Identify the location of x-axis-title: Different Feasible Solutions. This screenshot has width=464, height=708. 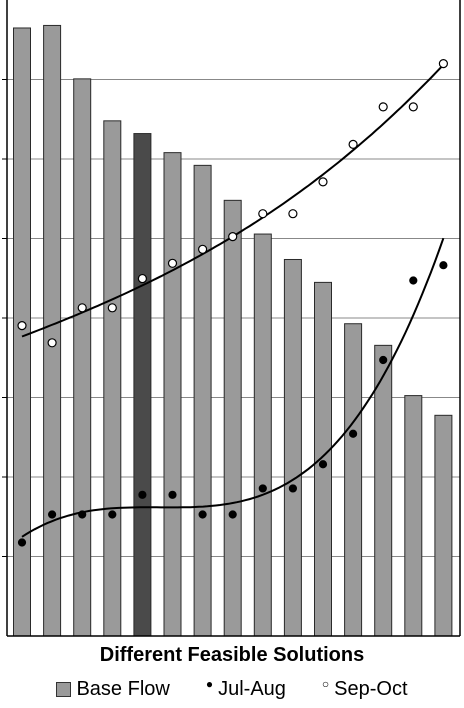
(232, 655).